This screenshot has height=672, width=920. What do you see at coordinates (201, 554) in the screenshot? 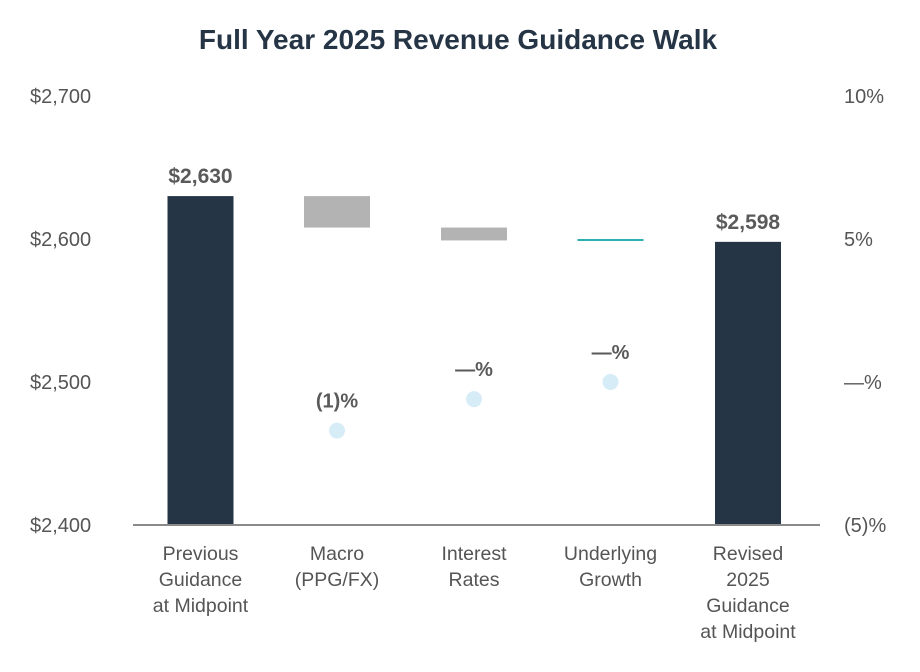
I see `category-label-line: Previous` at bounding box center [201, 554].